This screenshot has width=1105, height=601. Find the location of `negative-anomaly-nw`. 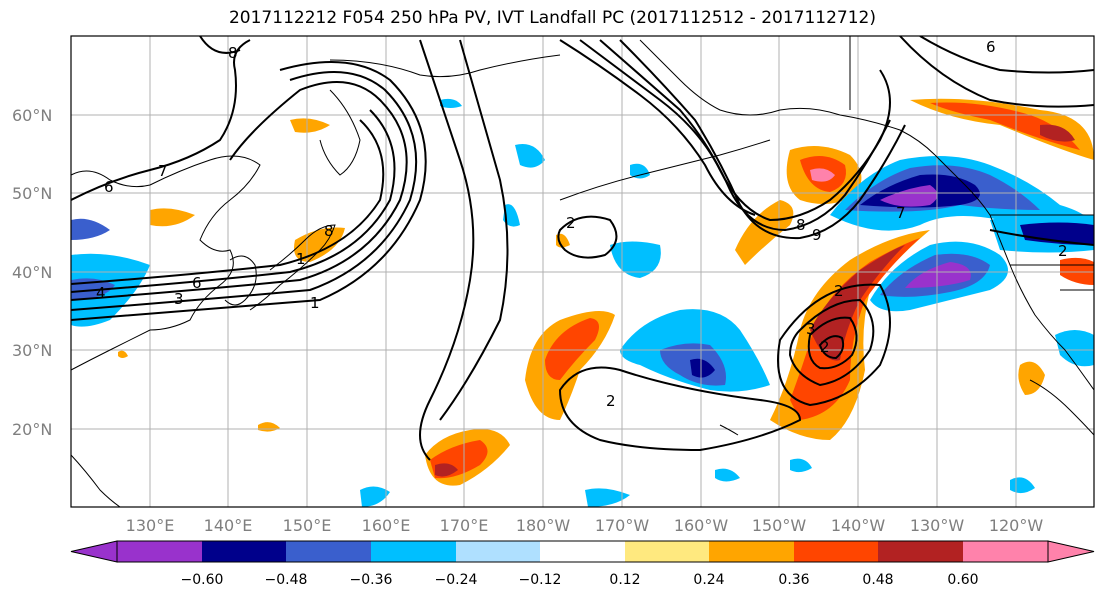

negative-anomaly-nw is located at coordinates (451, 103).